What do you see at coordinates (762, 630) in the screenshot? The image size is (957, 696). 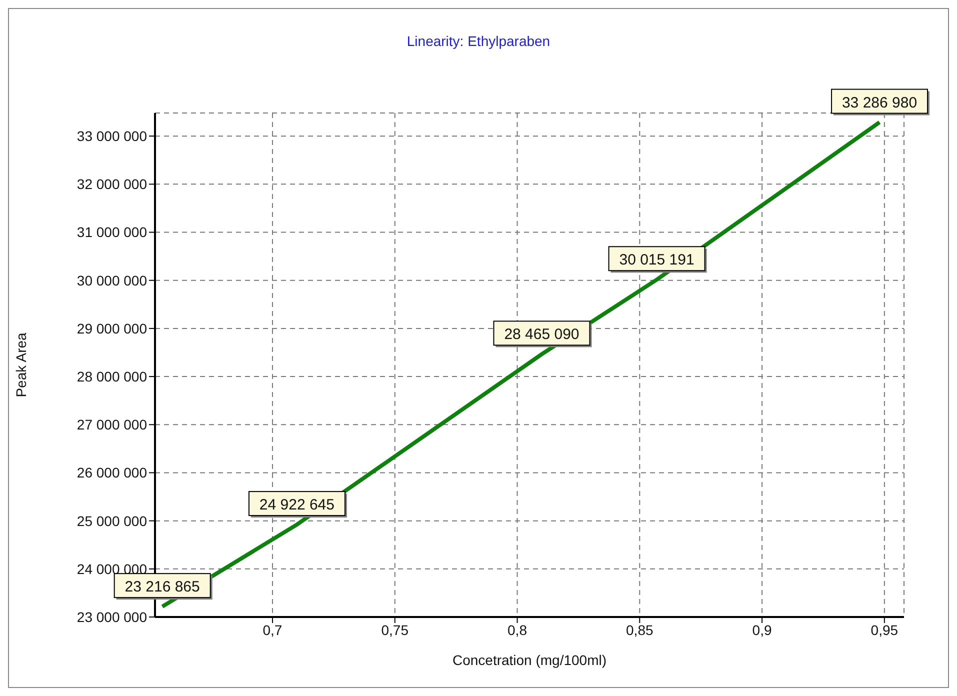 I see `x-tick-label: 0,9` at bounding box center [762, 630].